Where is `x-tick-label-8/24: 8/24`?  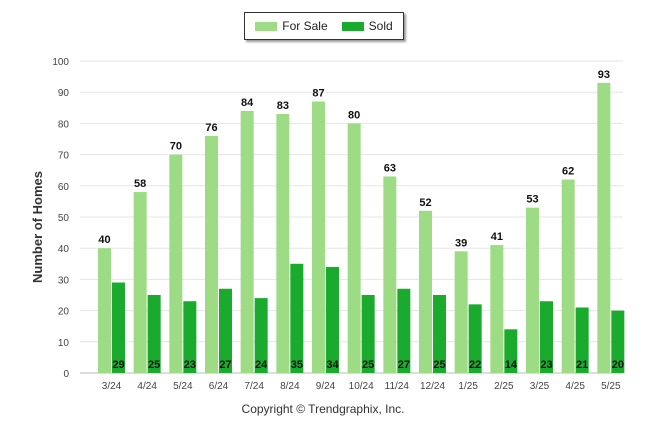
x-tick-label-8/24: 8/24 is located at coordinates (290, 386).